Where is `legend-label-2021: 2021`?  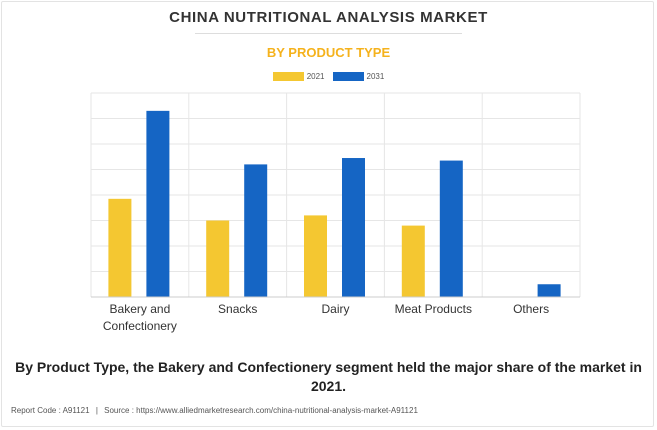
legend-label-2021: 2021 is located at coordinates (315, 76).